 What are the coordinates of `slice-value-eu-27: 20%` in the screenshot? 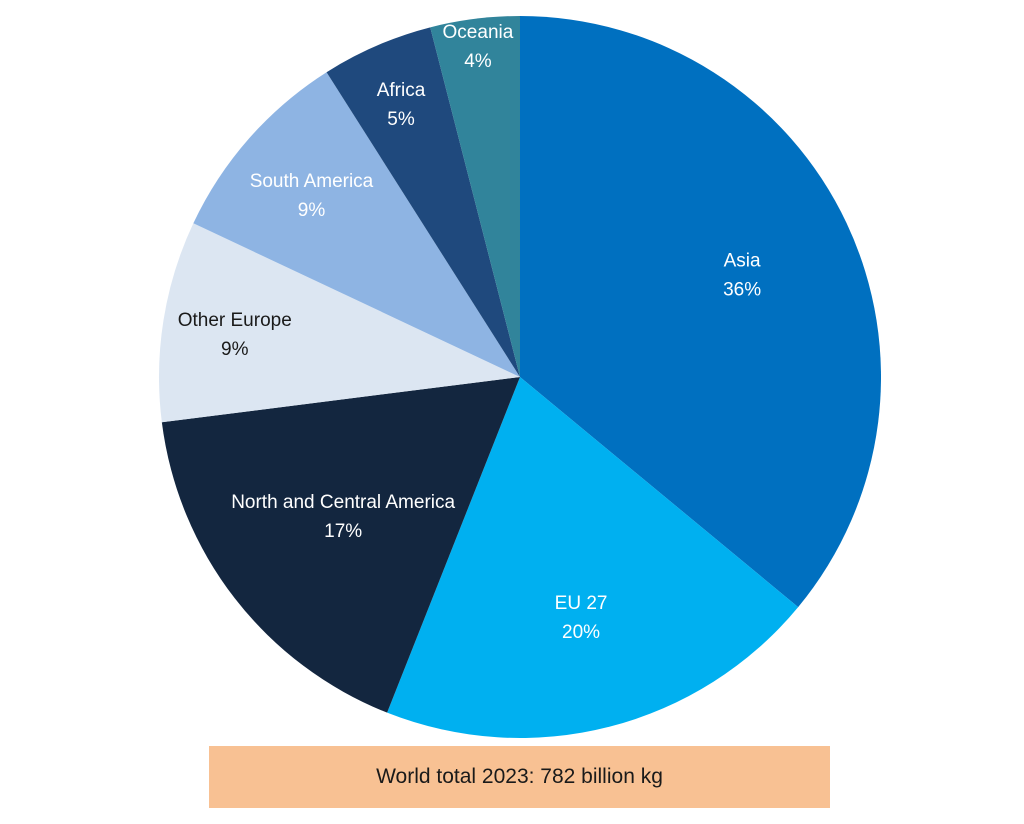 It's located at (581, 632).